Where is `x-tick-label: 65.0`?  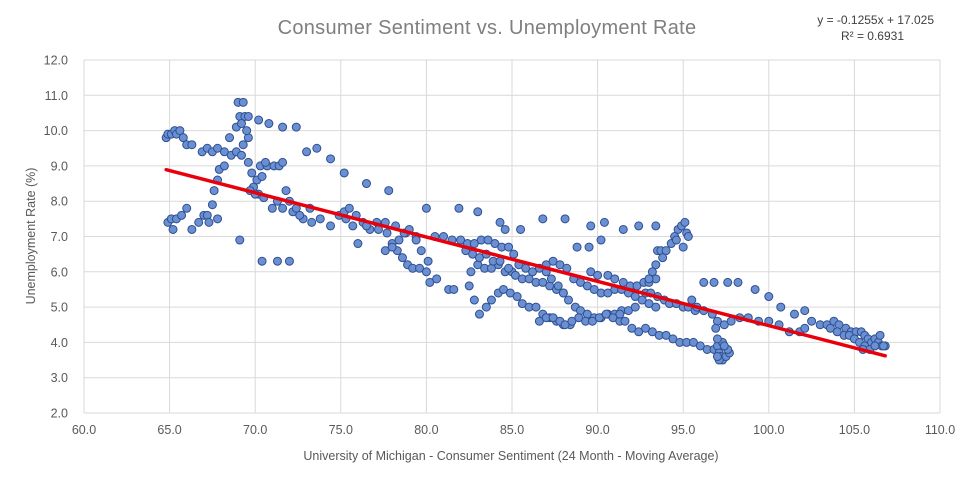
x-tick-label: 65.0 is located at coordinates (169, 430).